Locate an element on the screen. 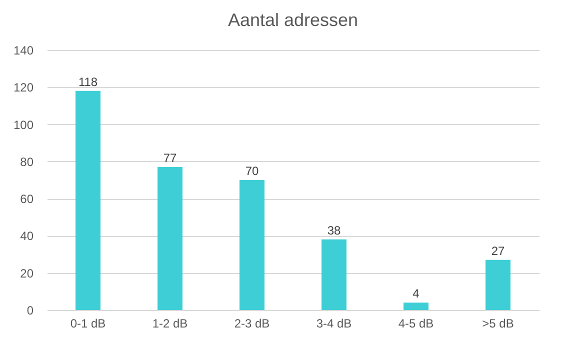  data-label: 27 is located at coordinates (498, 251).